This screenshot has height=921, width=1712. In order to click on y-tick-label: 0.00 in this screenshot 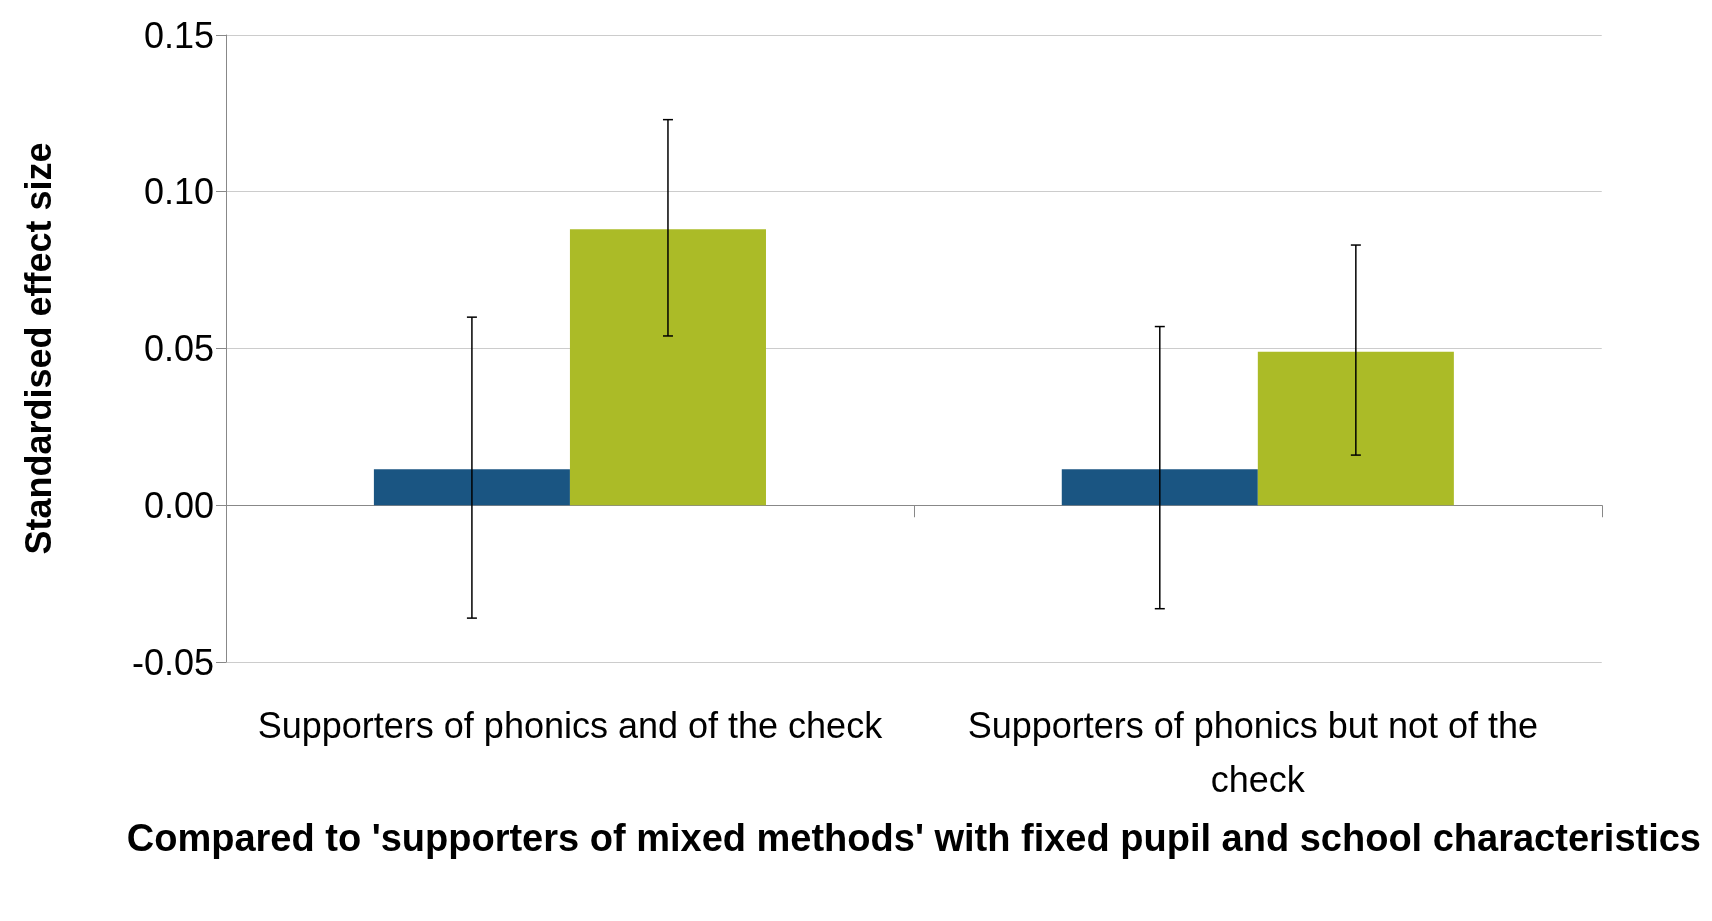, I will do `click(178, 505)`.